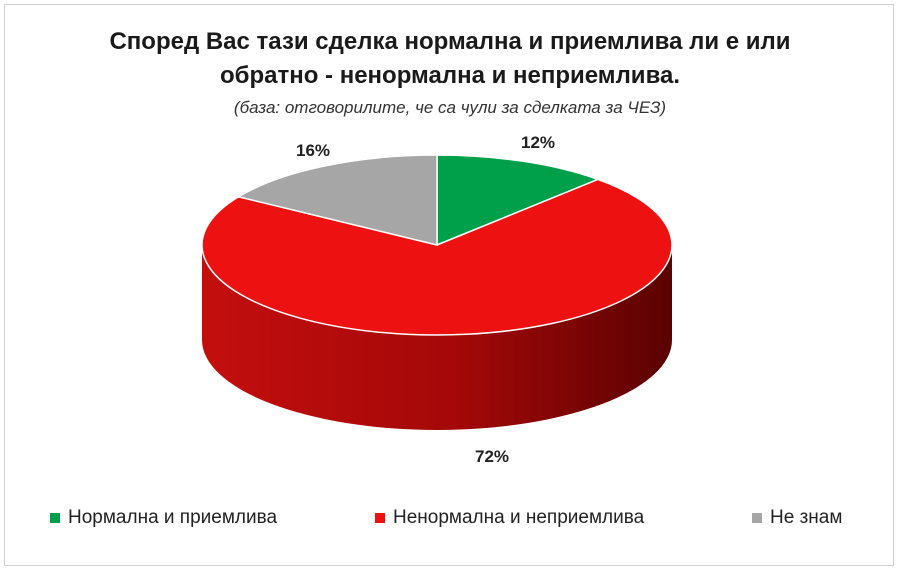 The image size is (900, 571). I want to click on legend-item-normal: Нормална и приемлива, so click(163, 518).